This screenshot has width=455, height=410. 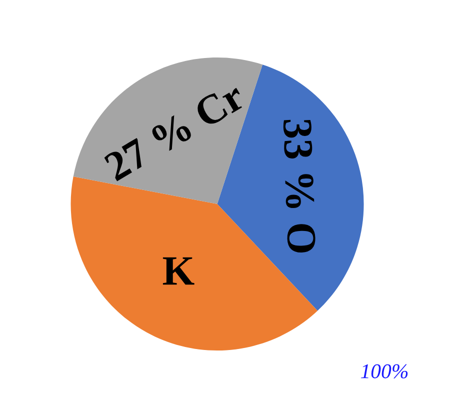 What do you see at coordinates (175, 131) in the screenshot?
I see `slice-label: 27 % Cr` at bounding box center [175, 131].